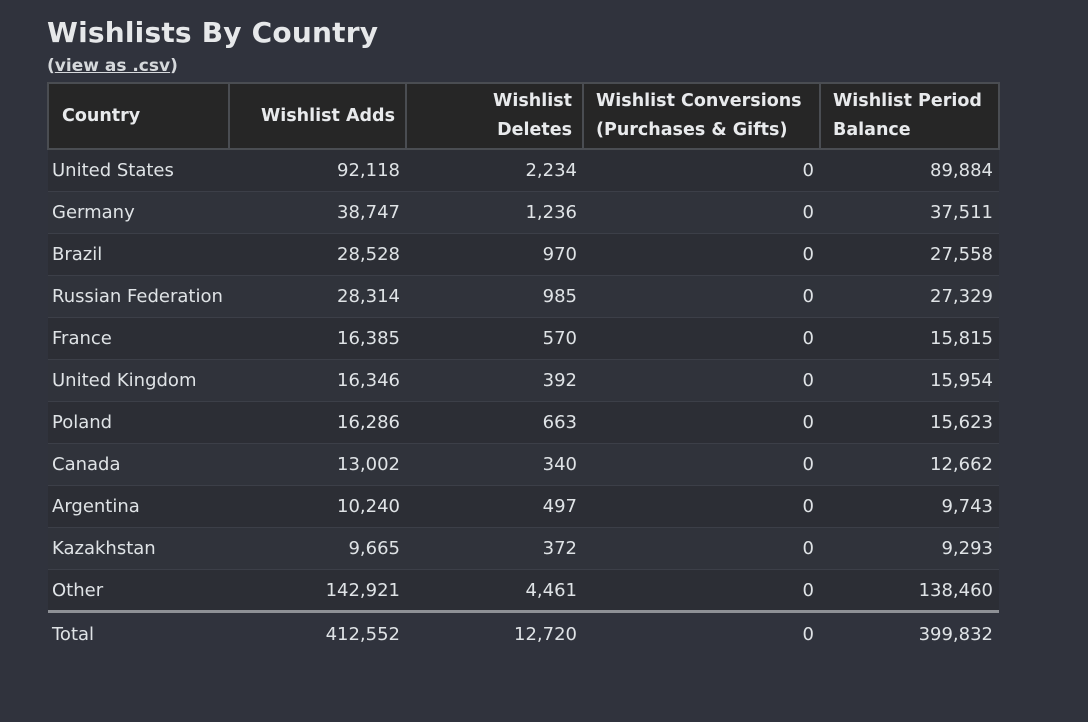  I want to click on header-conversions-line2: (Purchases & Gifts), so click(692, 130).